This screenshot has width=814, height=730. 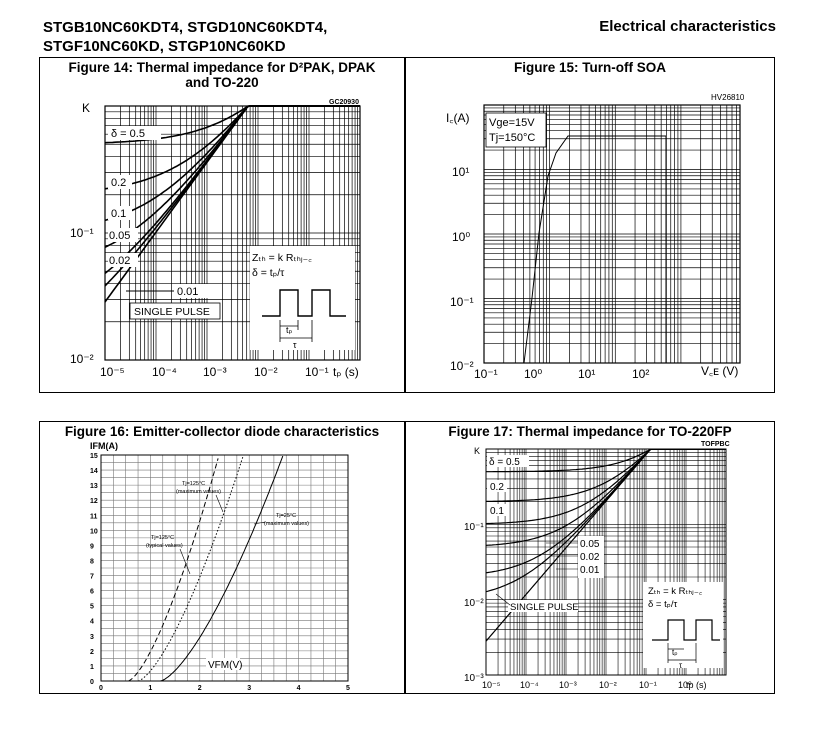 I want to click on figure-15-ytick-3: 10⁻², so click(x=462, y=366).